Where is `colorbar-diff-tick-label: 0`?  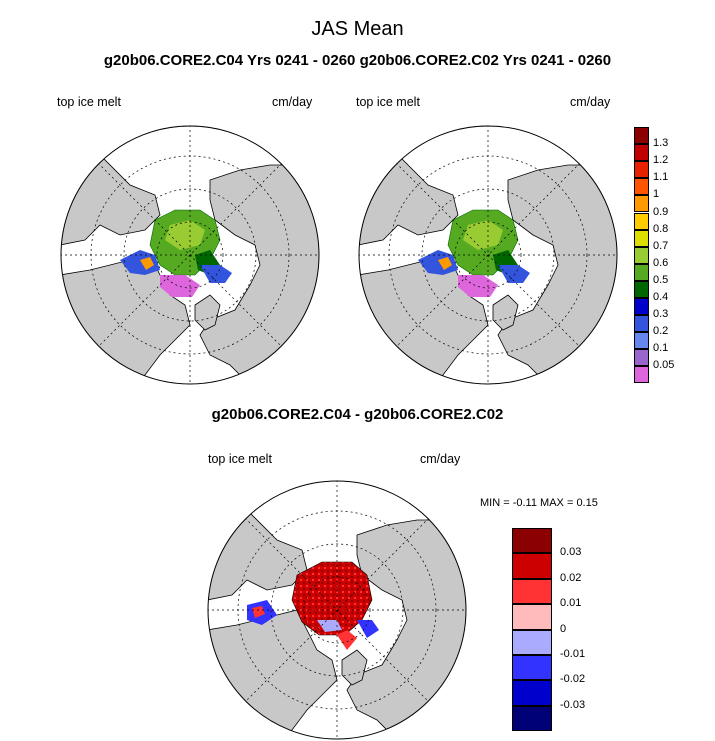 colorbar-diff-tick-label: 0 is located at coordinates (563, 628).